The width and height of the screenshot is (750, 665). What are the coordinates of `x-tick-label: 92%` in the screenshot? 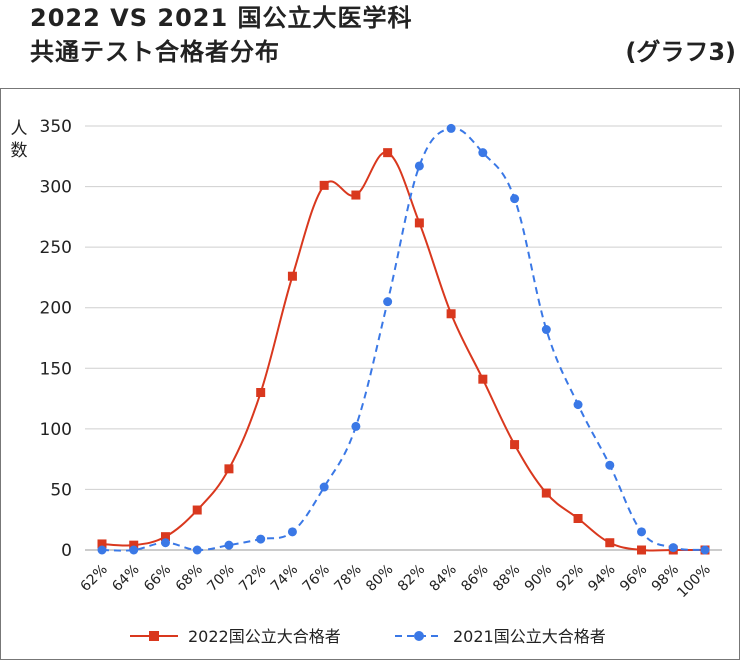 It's located at (570, 578).